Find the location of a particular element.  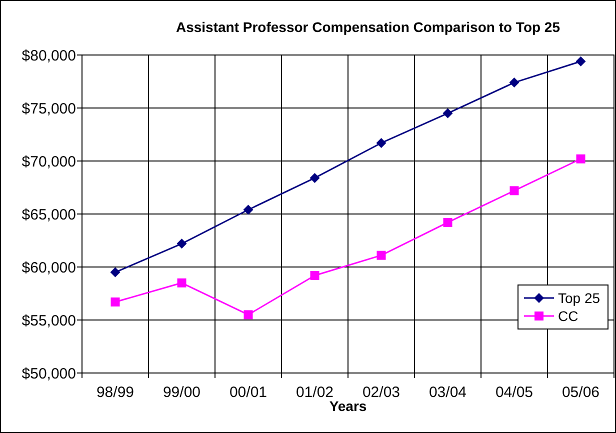

y-tick-label: $75,000 is located at coordinates (49, 109).